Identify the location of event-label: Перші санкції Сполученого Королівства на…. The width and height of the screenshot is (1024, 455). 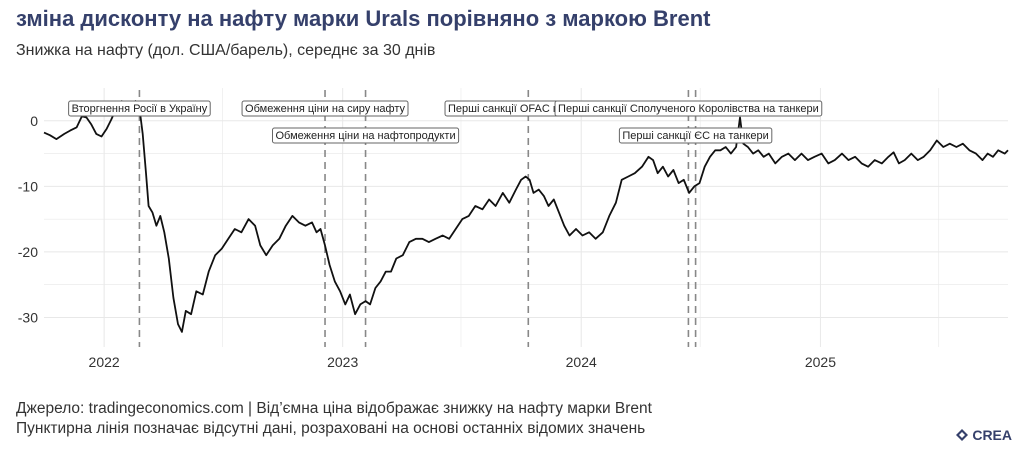
(688, 108).